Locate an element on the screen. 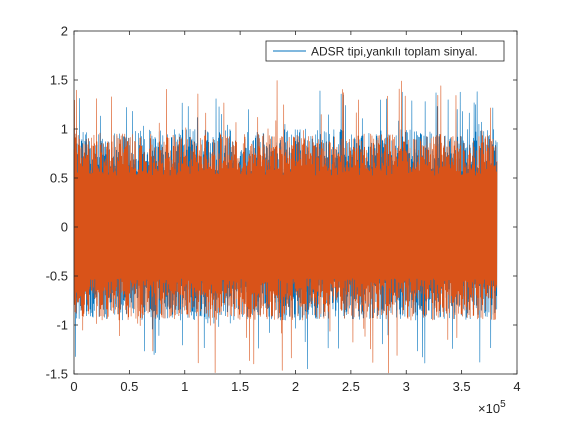  x-tick-label: 3.5 is located at coordinates (462, 386).